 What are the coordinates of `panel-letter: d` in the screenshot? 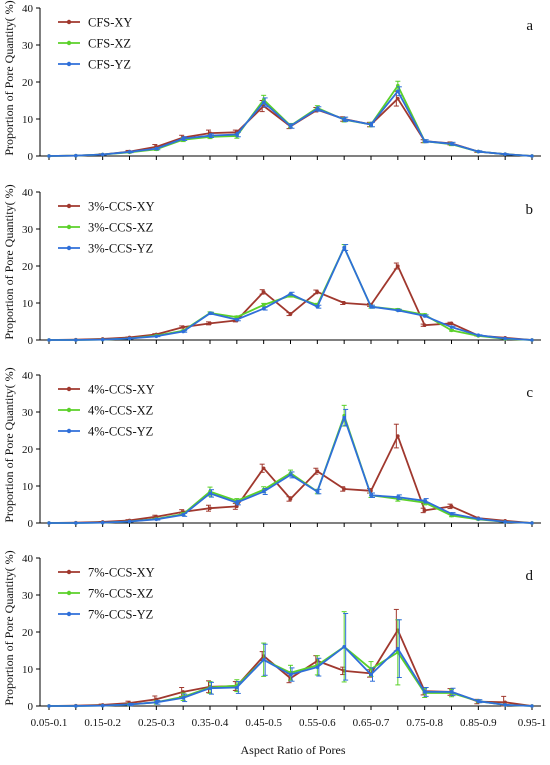 It's located at (530, 576).